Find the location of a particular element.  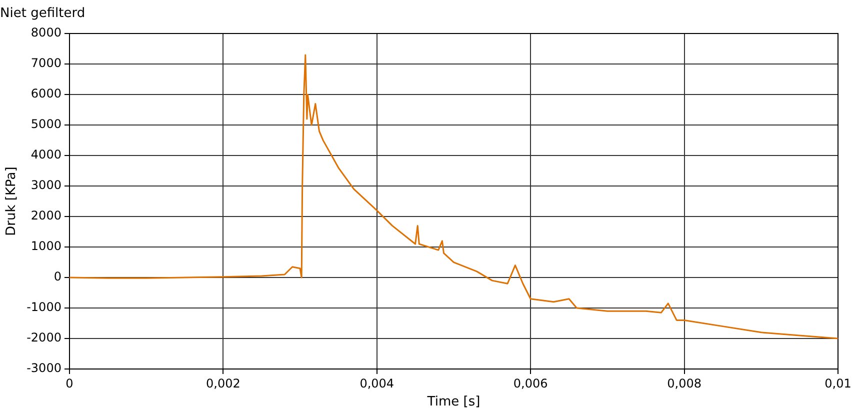

y-tick-label: 8000 is located at coordinates (46, 33).